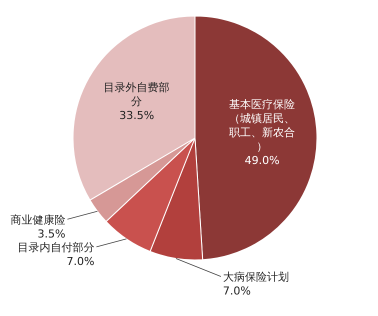 The width and height of the screenshot is (378, 316). What do you see at coordinates (255, 277) in the screenshot?
I see `slice-label: 大病保险计划` at bounding box center [255, 277].